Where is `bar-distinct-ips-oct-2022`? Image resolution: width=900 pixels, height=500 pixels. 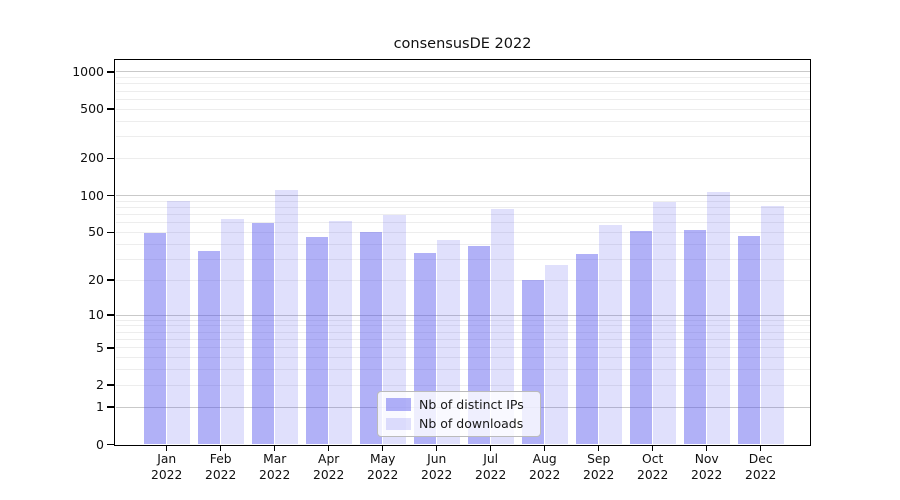
bar-distinct-ips-oct-2022 is located at coordinates (641, 338).